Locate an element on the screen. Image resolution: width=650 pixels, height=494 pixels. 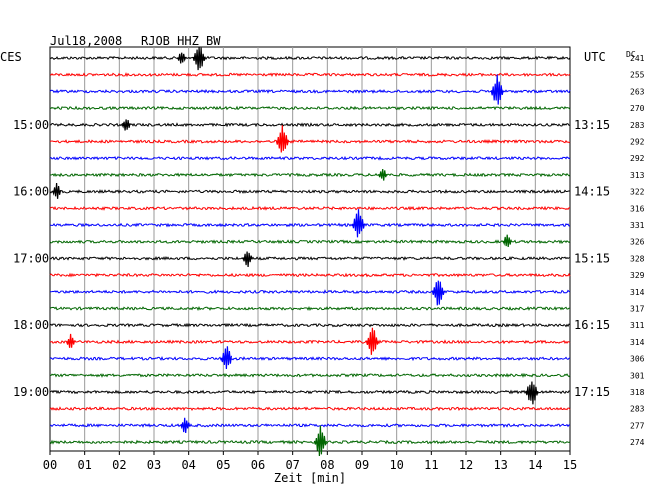
x-tick-label: 09 is located at coordinates (362, 465).